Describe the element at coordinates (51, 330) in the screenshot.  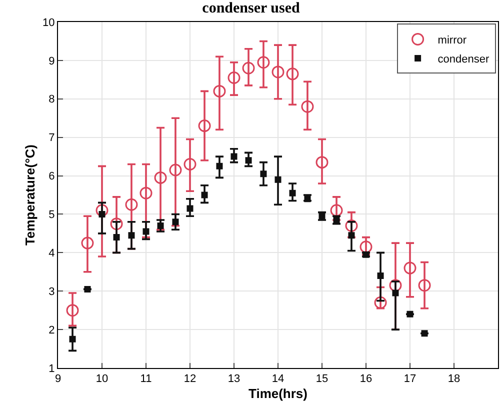
I see `y-tick-label: 2` at that location.